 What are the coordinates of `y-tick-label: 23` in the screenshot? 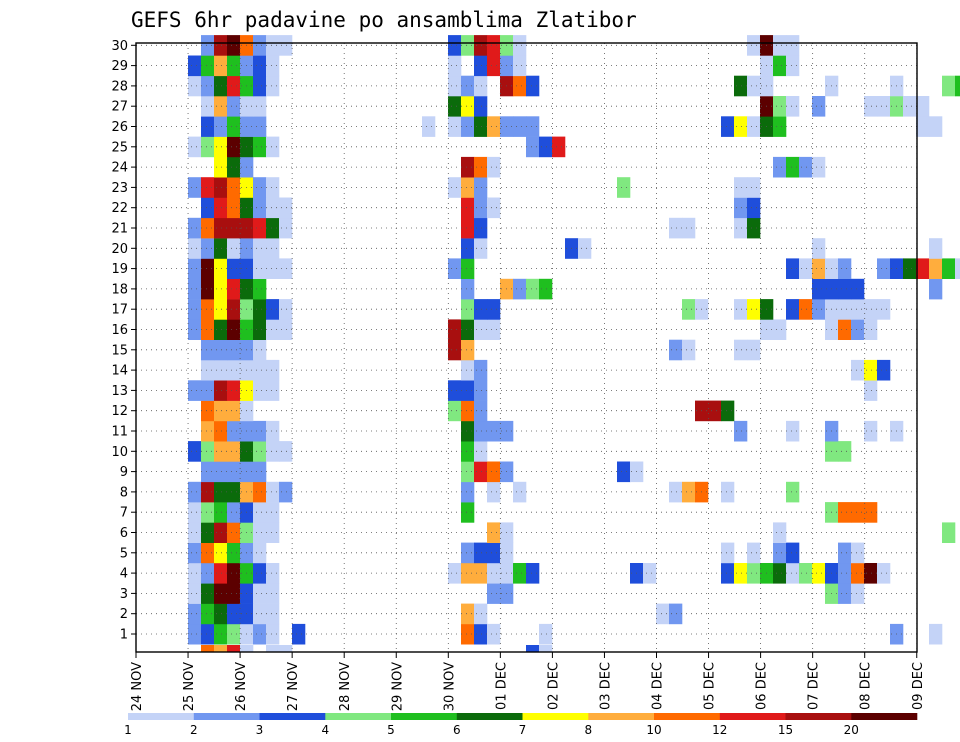 It's located at (119, 188).